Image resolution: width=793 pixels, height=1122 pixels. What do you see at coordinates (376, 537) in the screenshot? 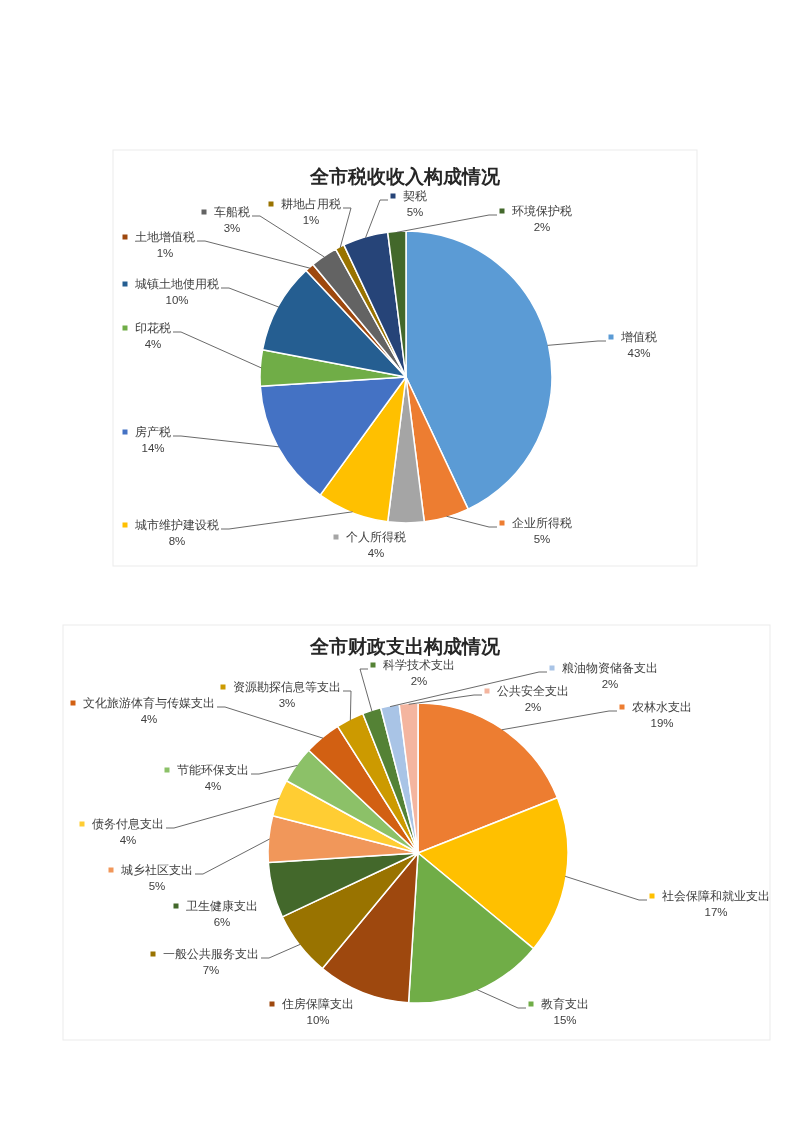
I see `legend-label: 个人所得税` at bounding box center [376, 537].